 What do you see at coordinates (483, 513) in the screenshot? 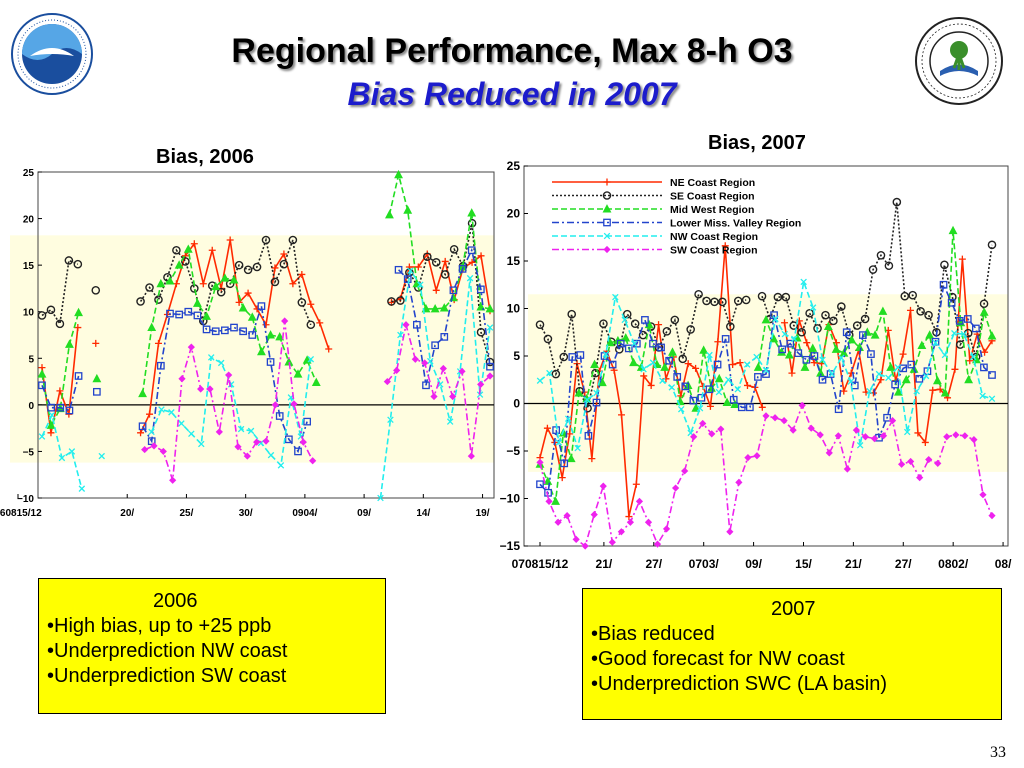
I see `x-tick-label: 19/` at bounding box center [483, 513].